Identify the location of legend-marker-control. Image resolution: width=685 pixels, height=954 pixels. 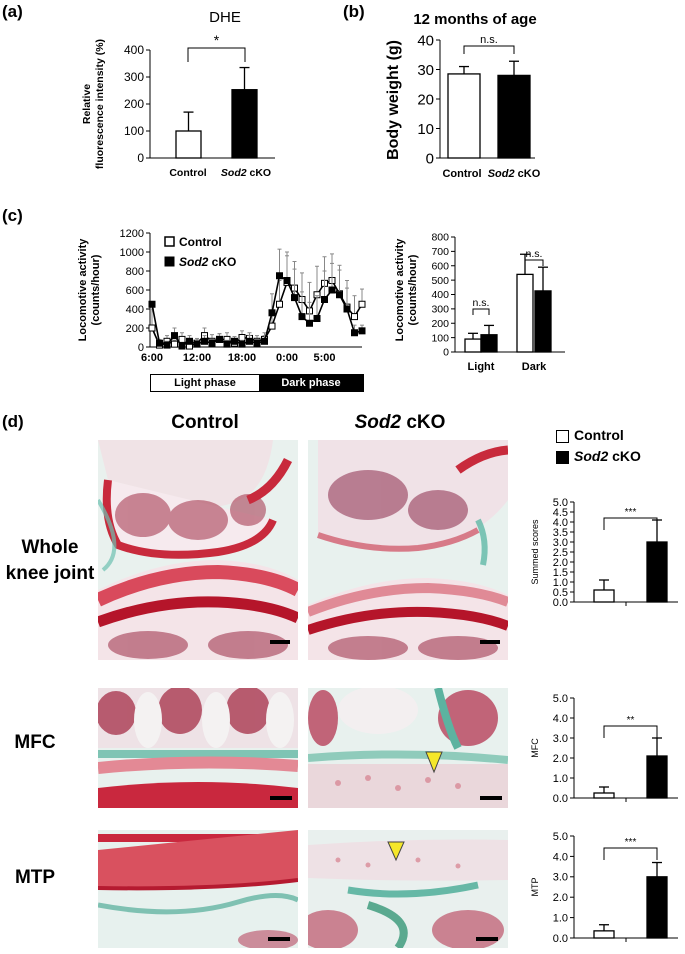
(169, 241).